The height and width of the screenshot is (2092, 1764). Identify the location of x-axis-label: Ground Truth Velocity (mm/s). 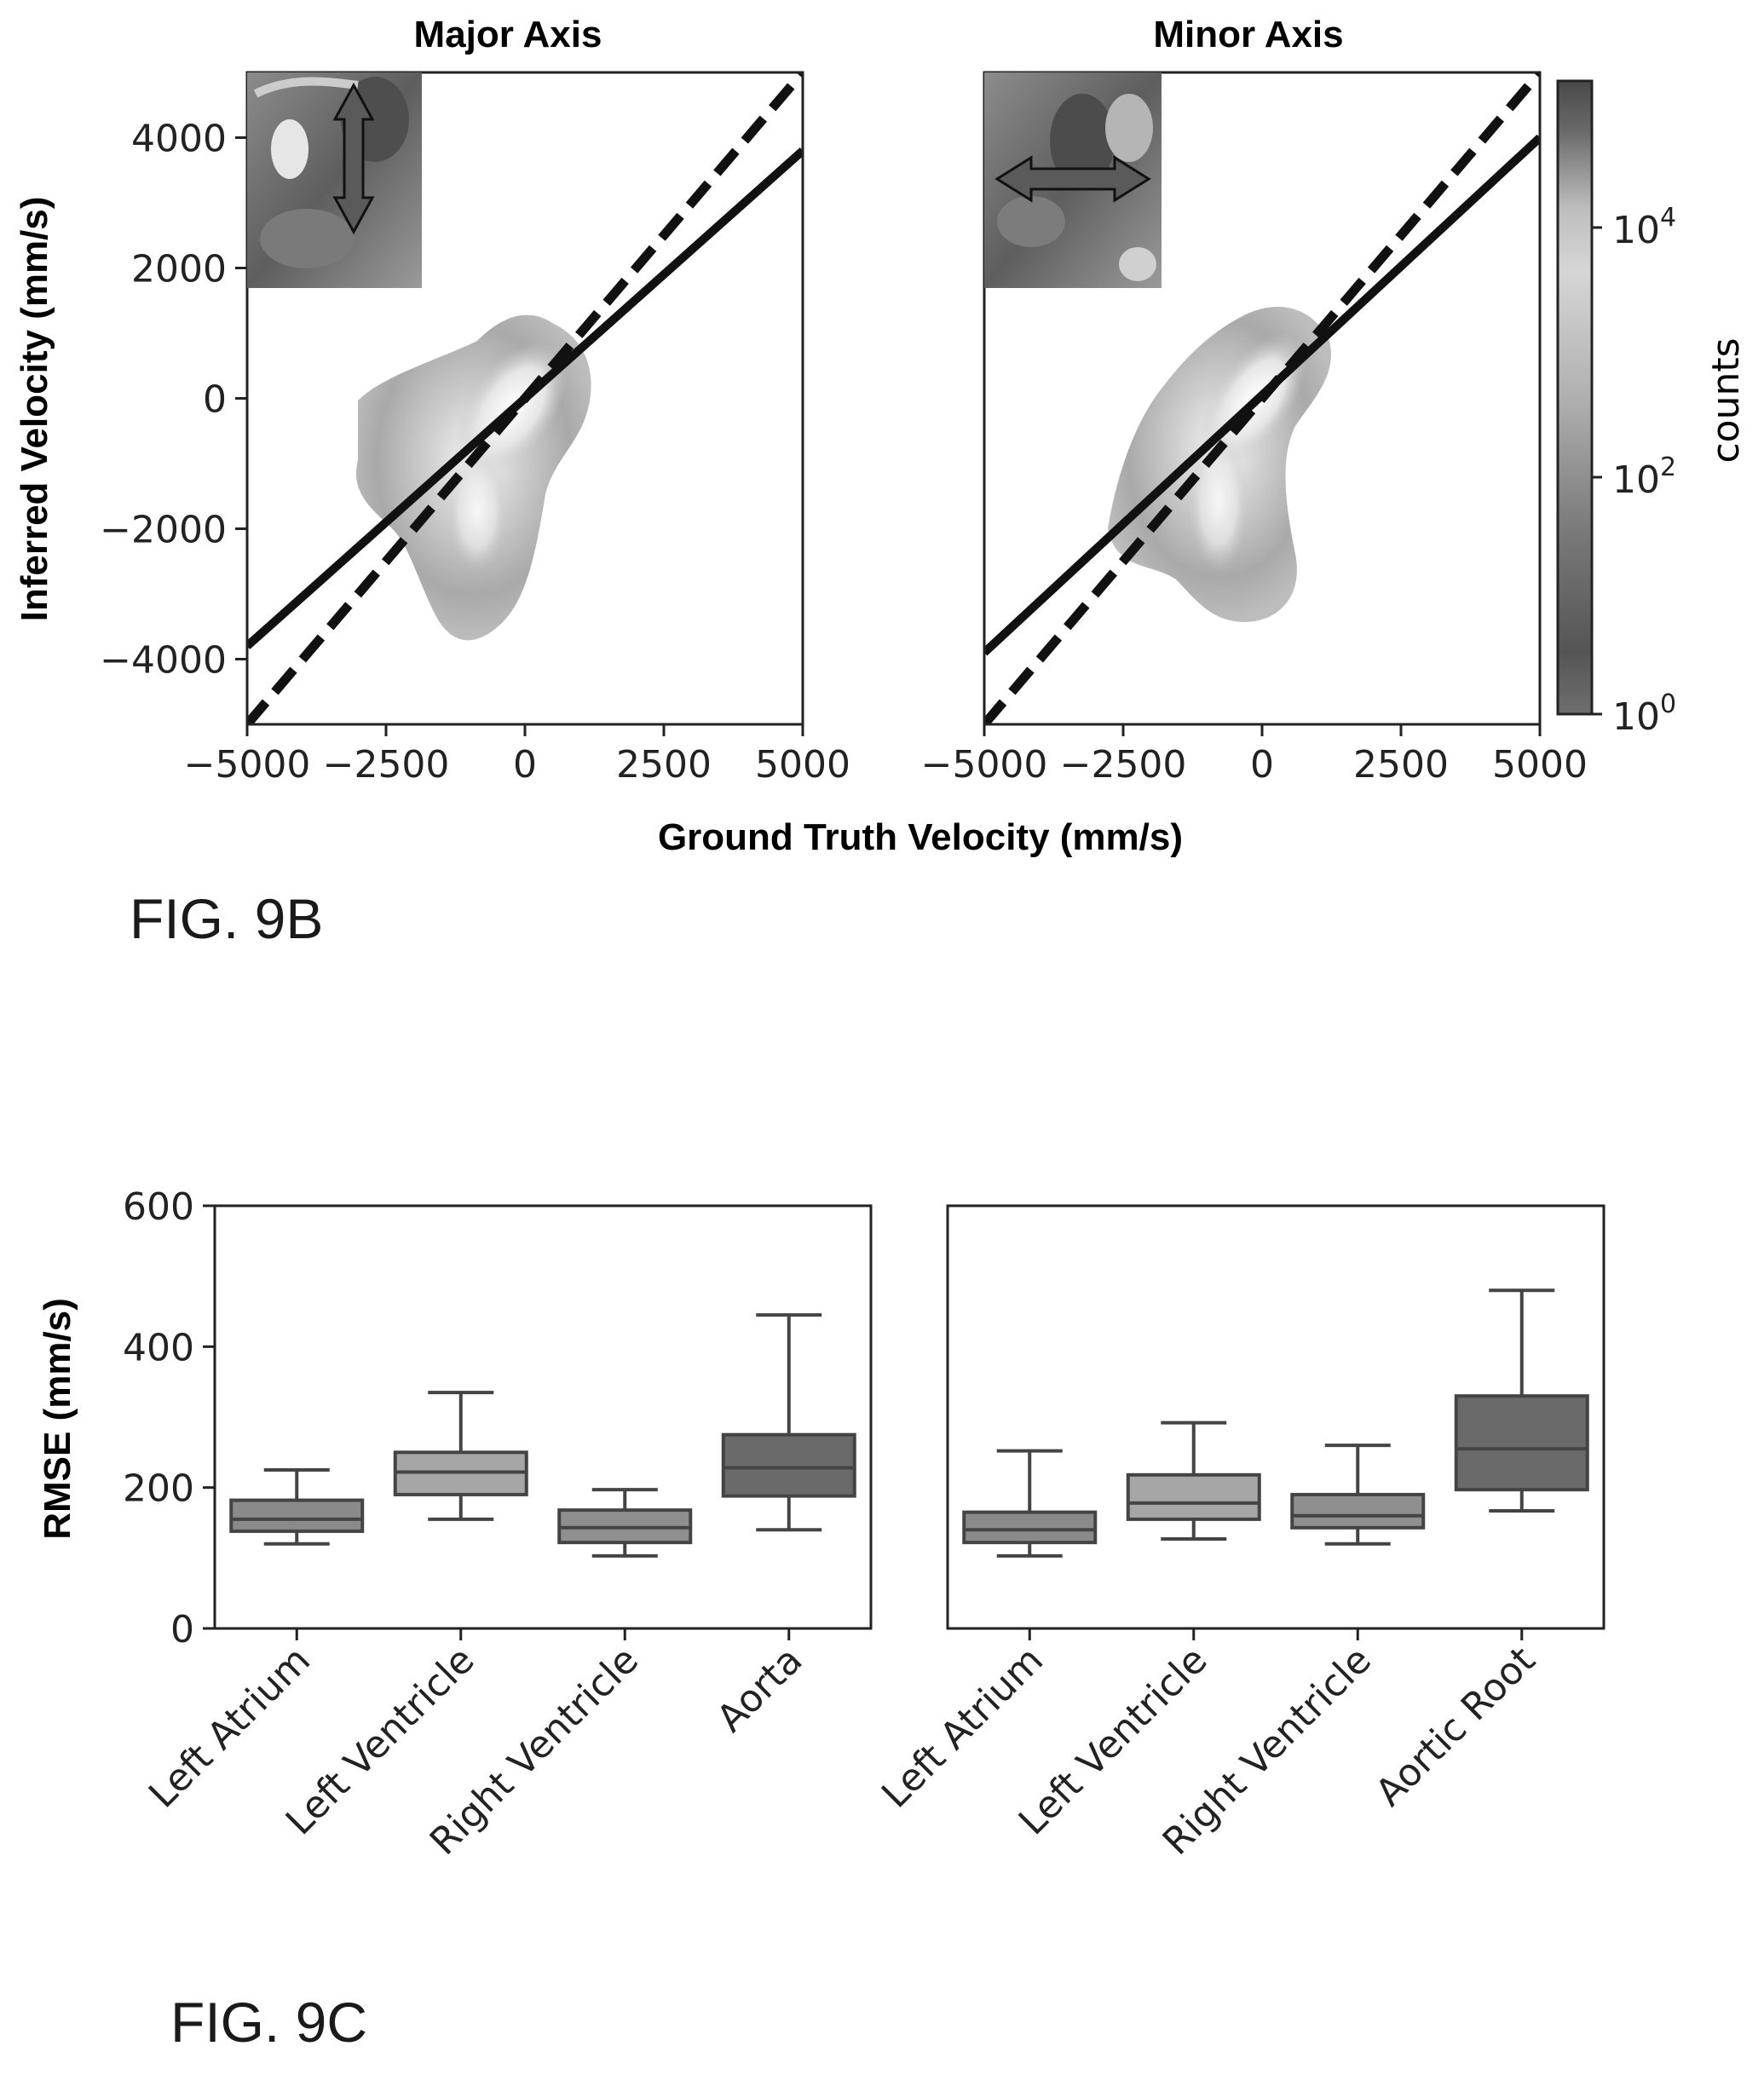
(921, 837).